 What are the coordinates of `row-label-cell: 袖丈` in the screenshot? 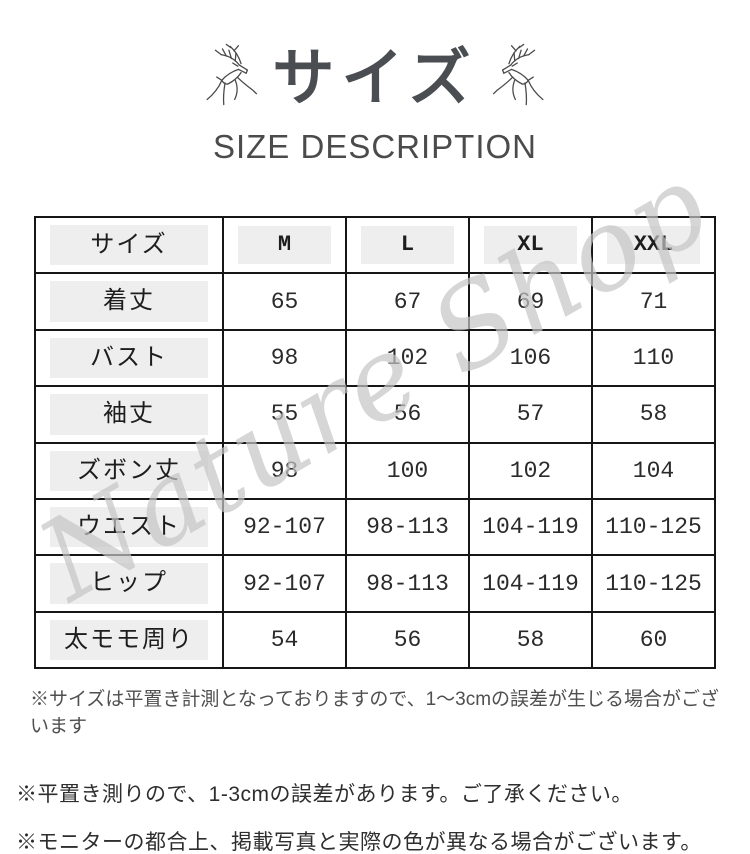 It's located at (129, 414).